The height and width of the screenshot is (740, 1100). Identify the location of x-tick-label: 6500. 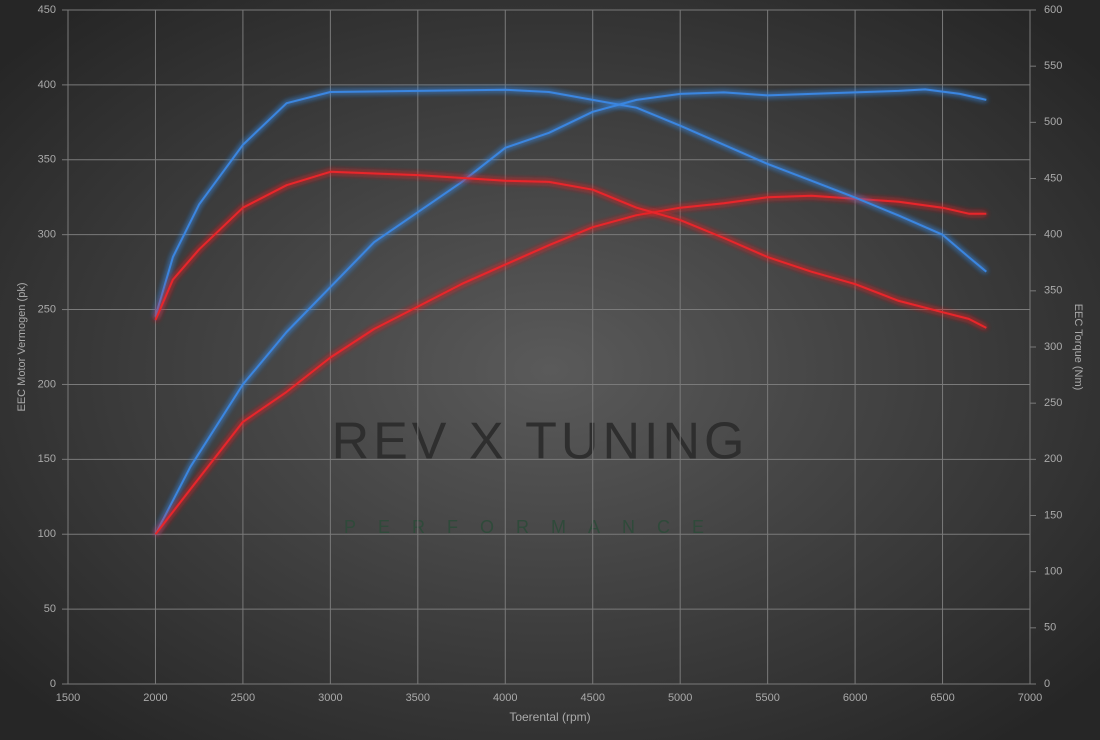
(942, 698).